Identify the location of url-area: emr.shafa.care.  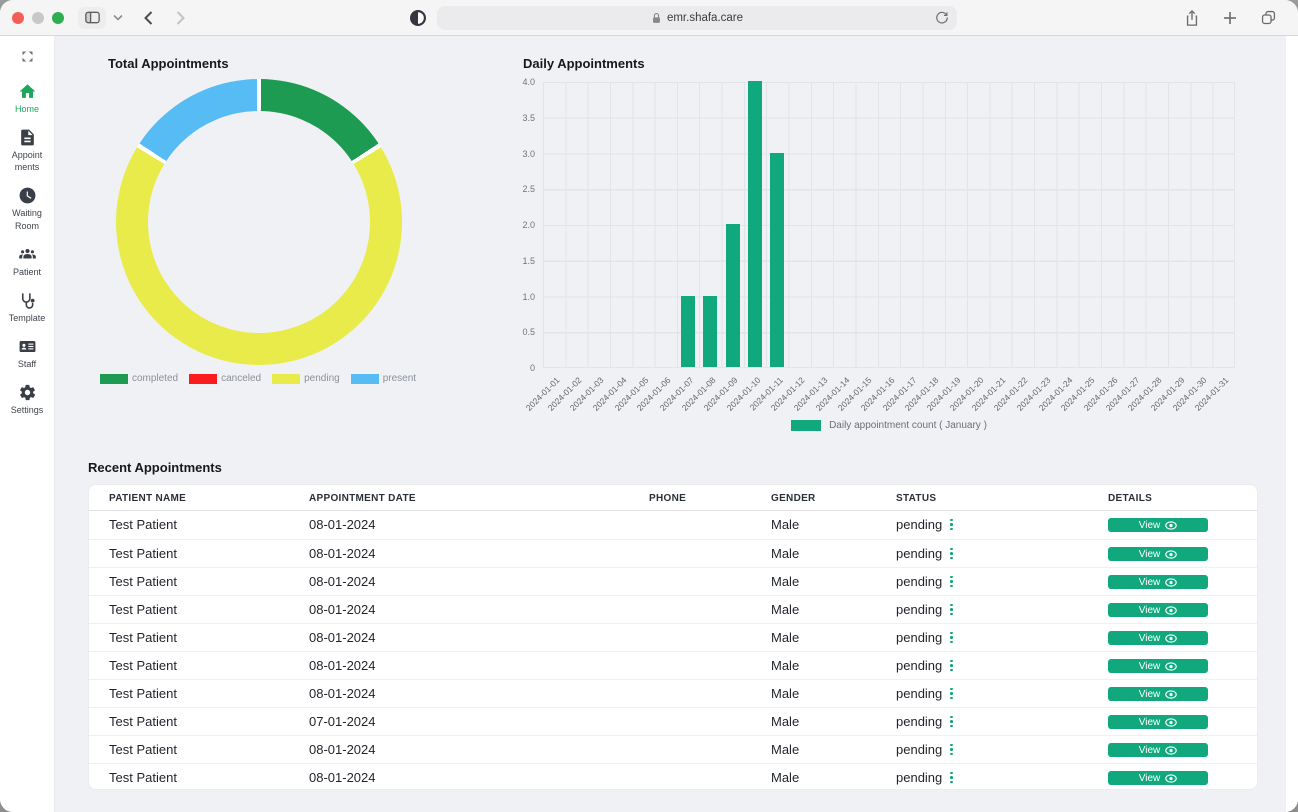
(683, 17).